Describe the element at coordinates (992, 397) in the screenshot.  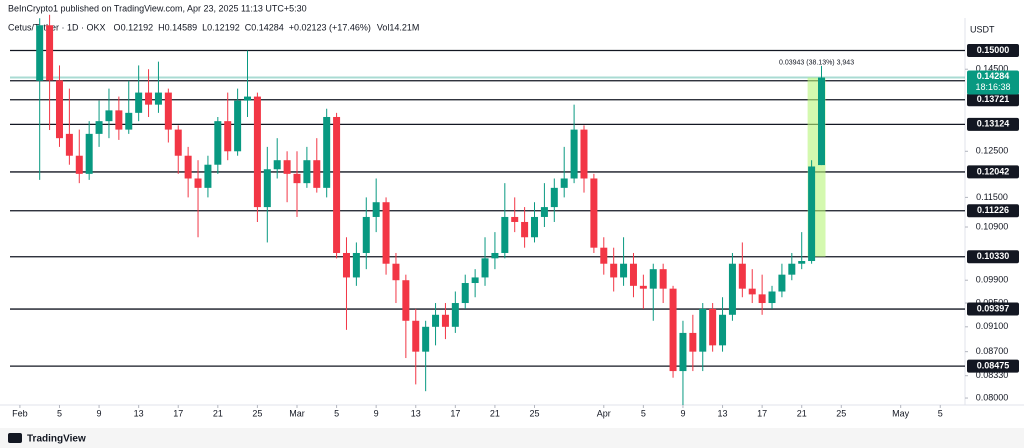
I see `y-tick-label: 0.08000` at that location.